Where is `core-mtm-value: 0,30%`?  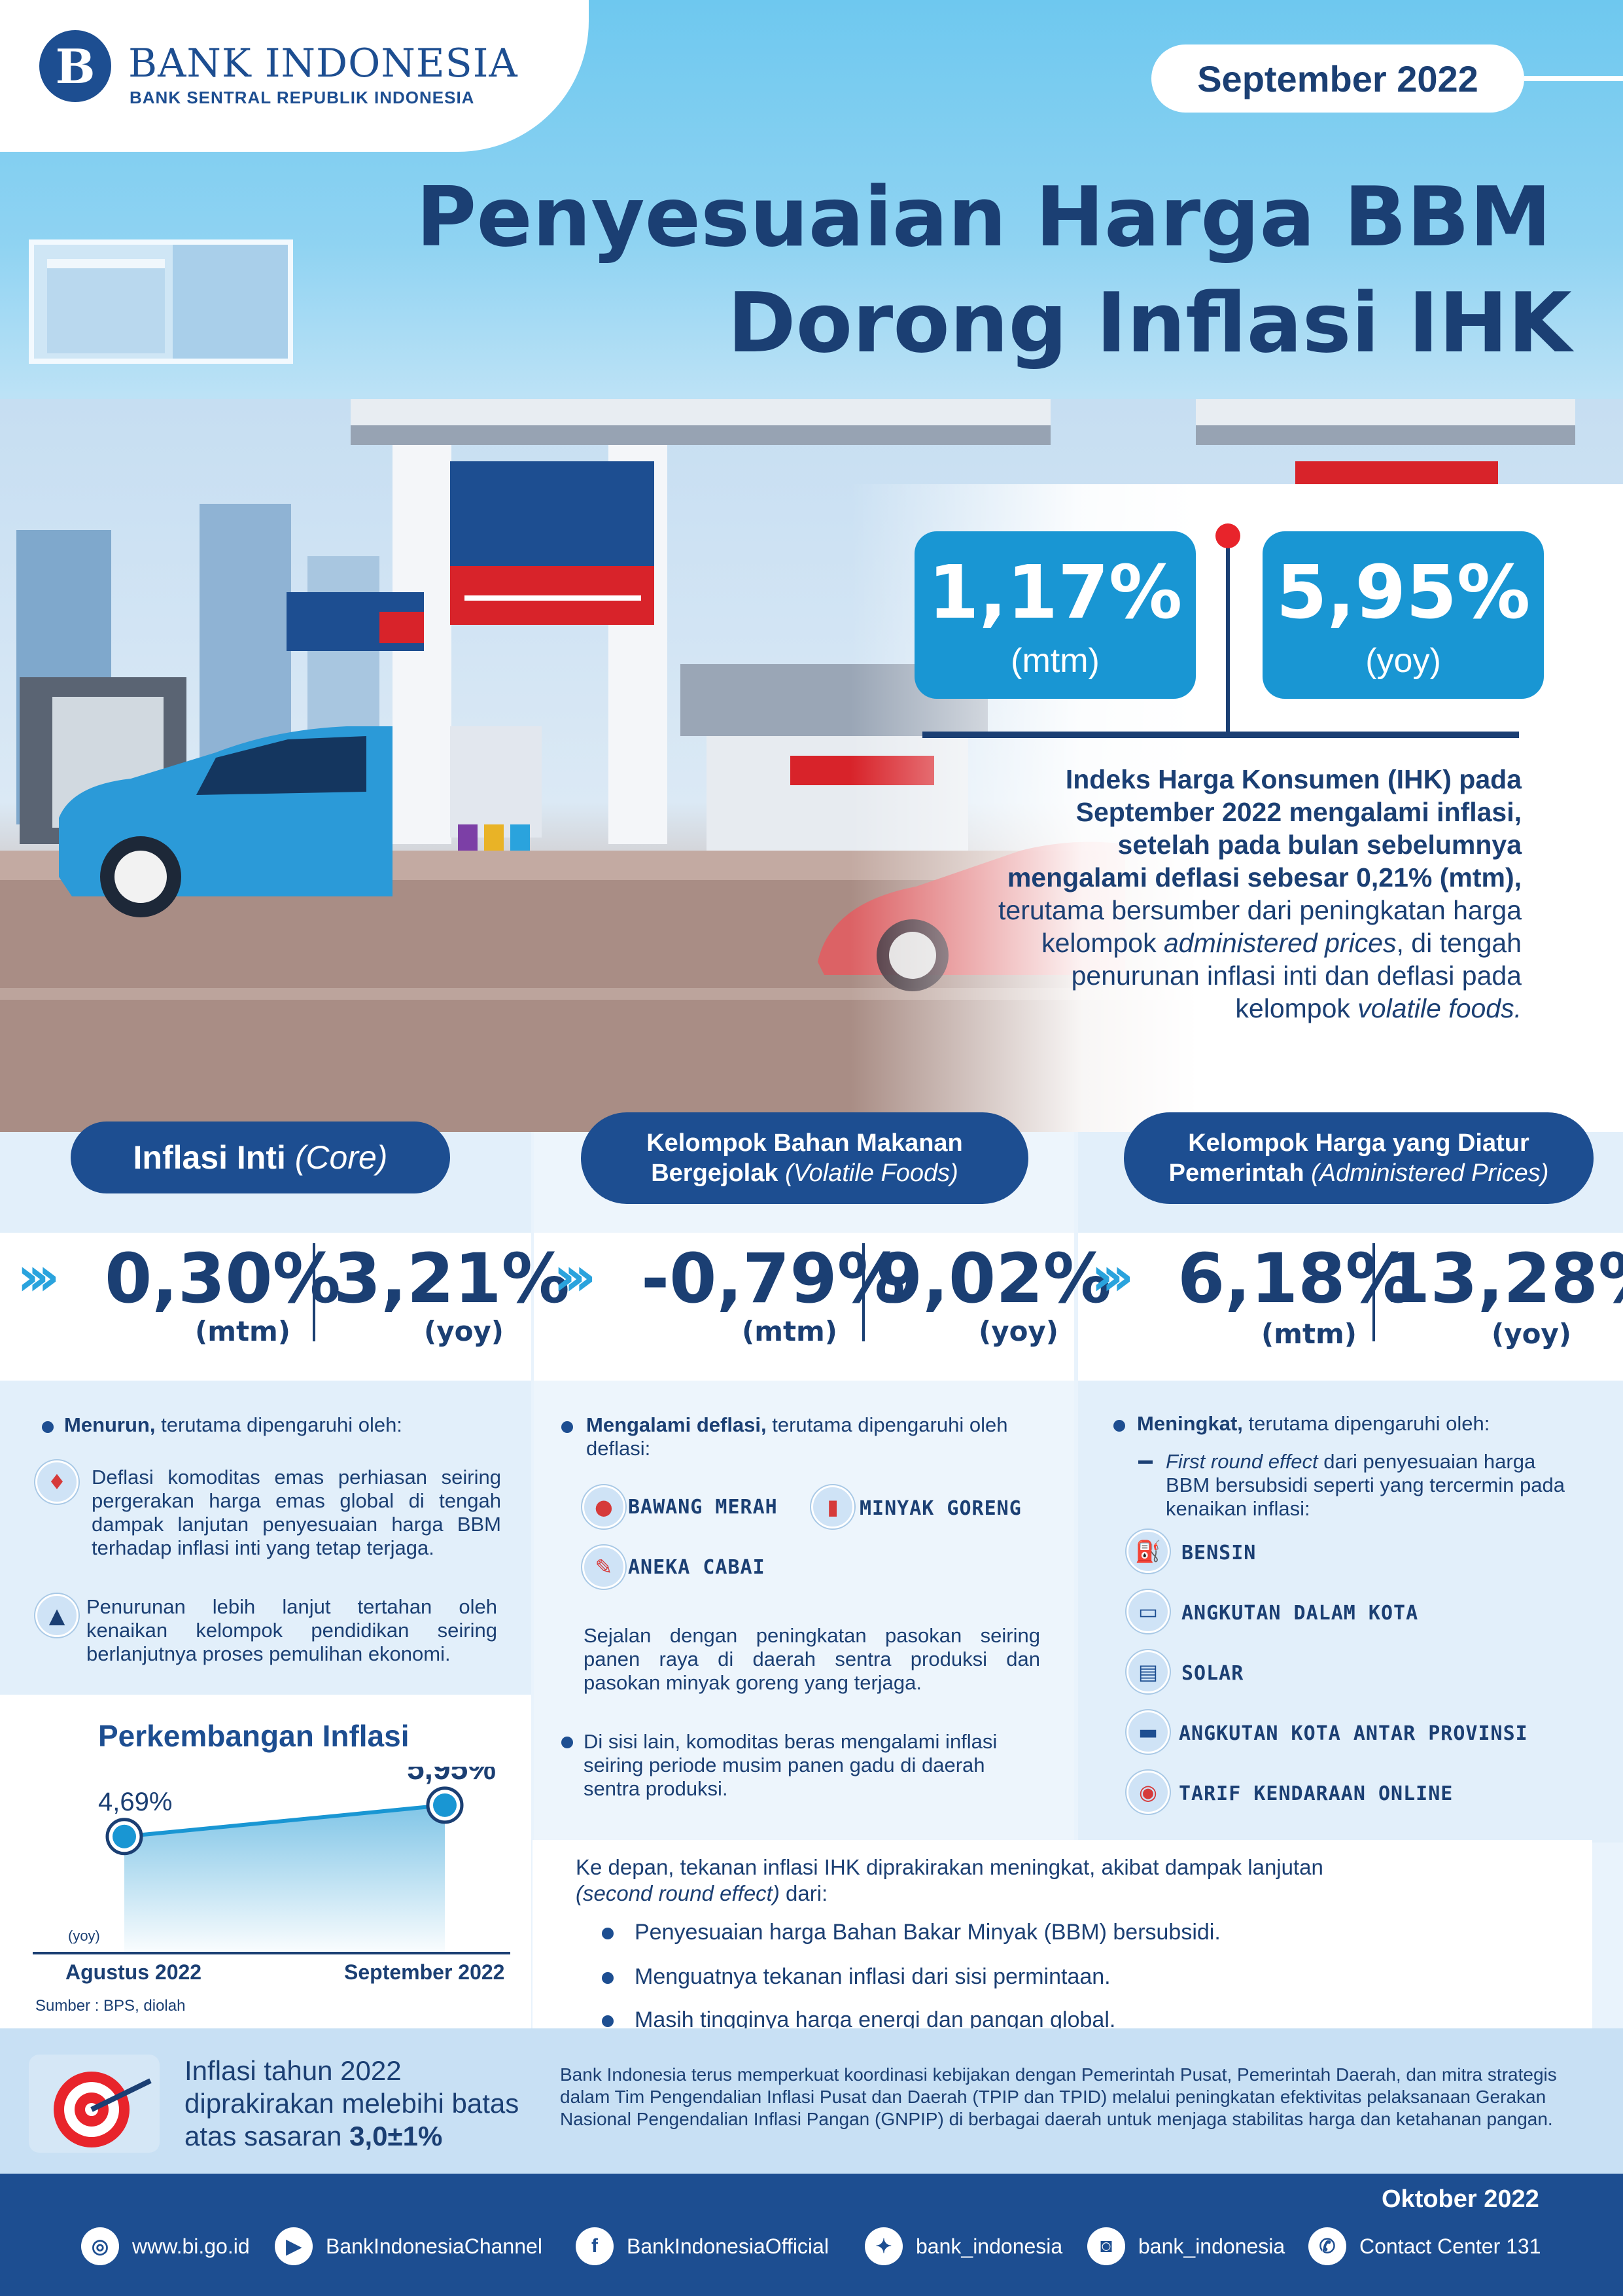
core-mtm-value: 0,30% is located at coordinates (223, 1278).